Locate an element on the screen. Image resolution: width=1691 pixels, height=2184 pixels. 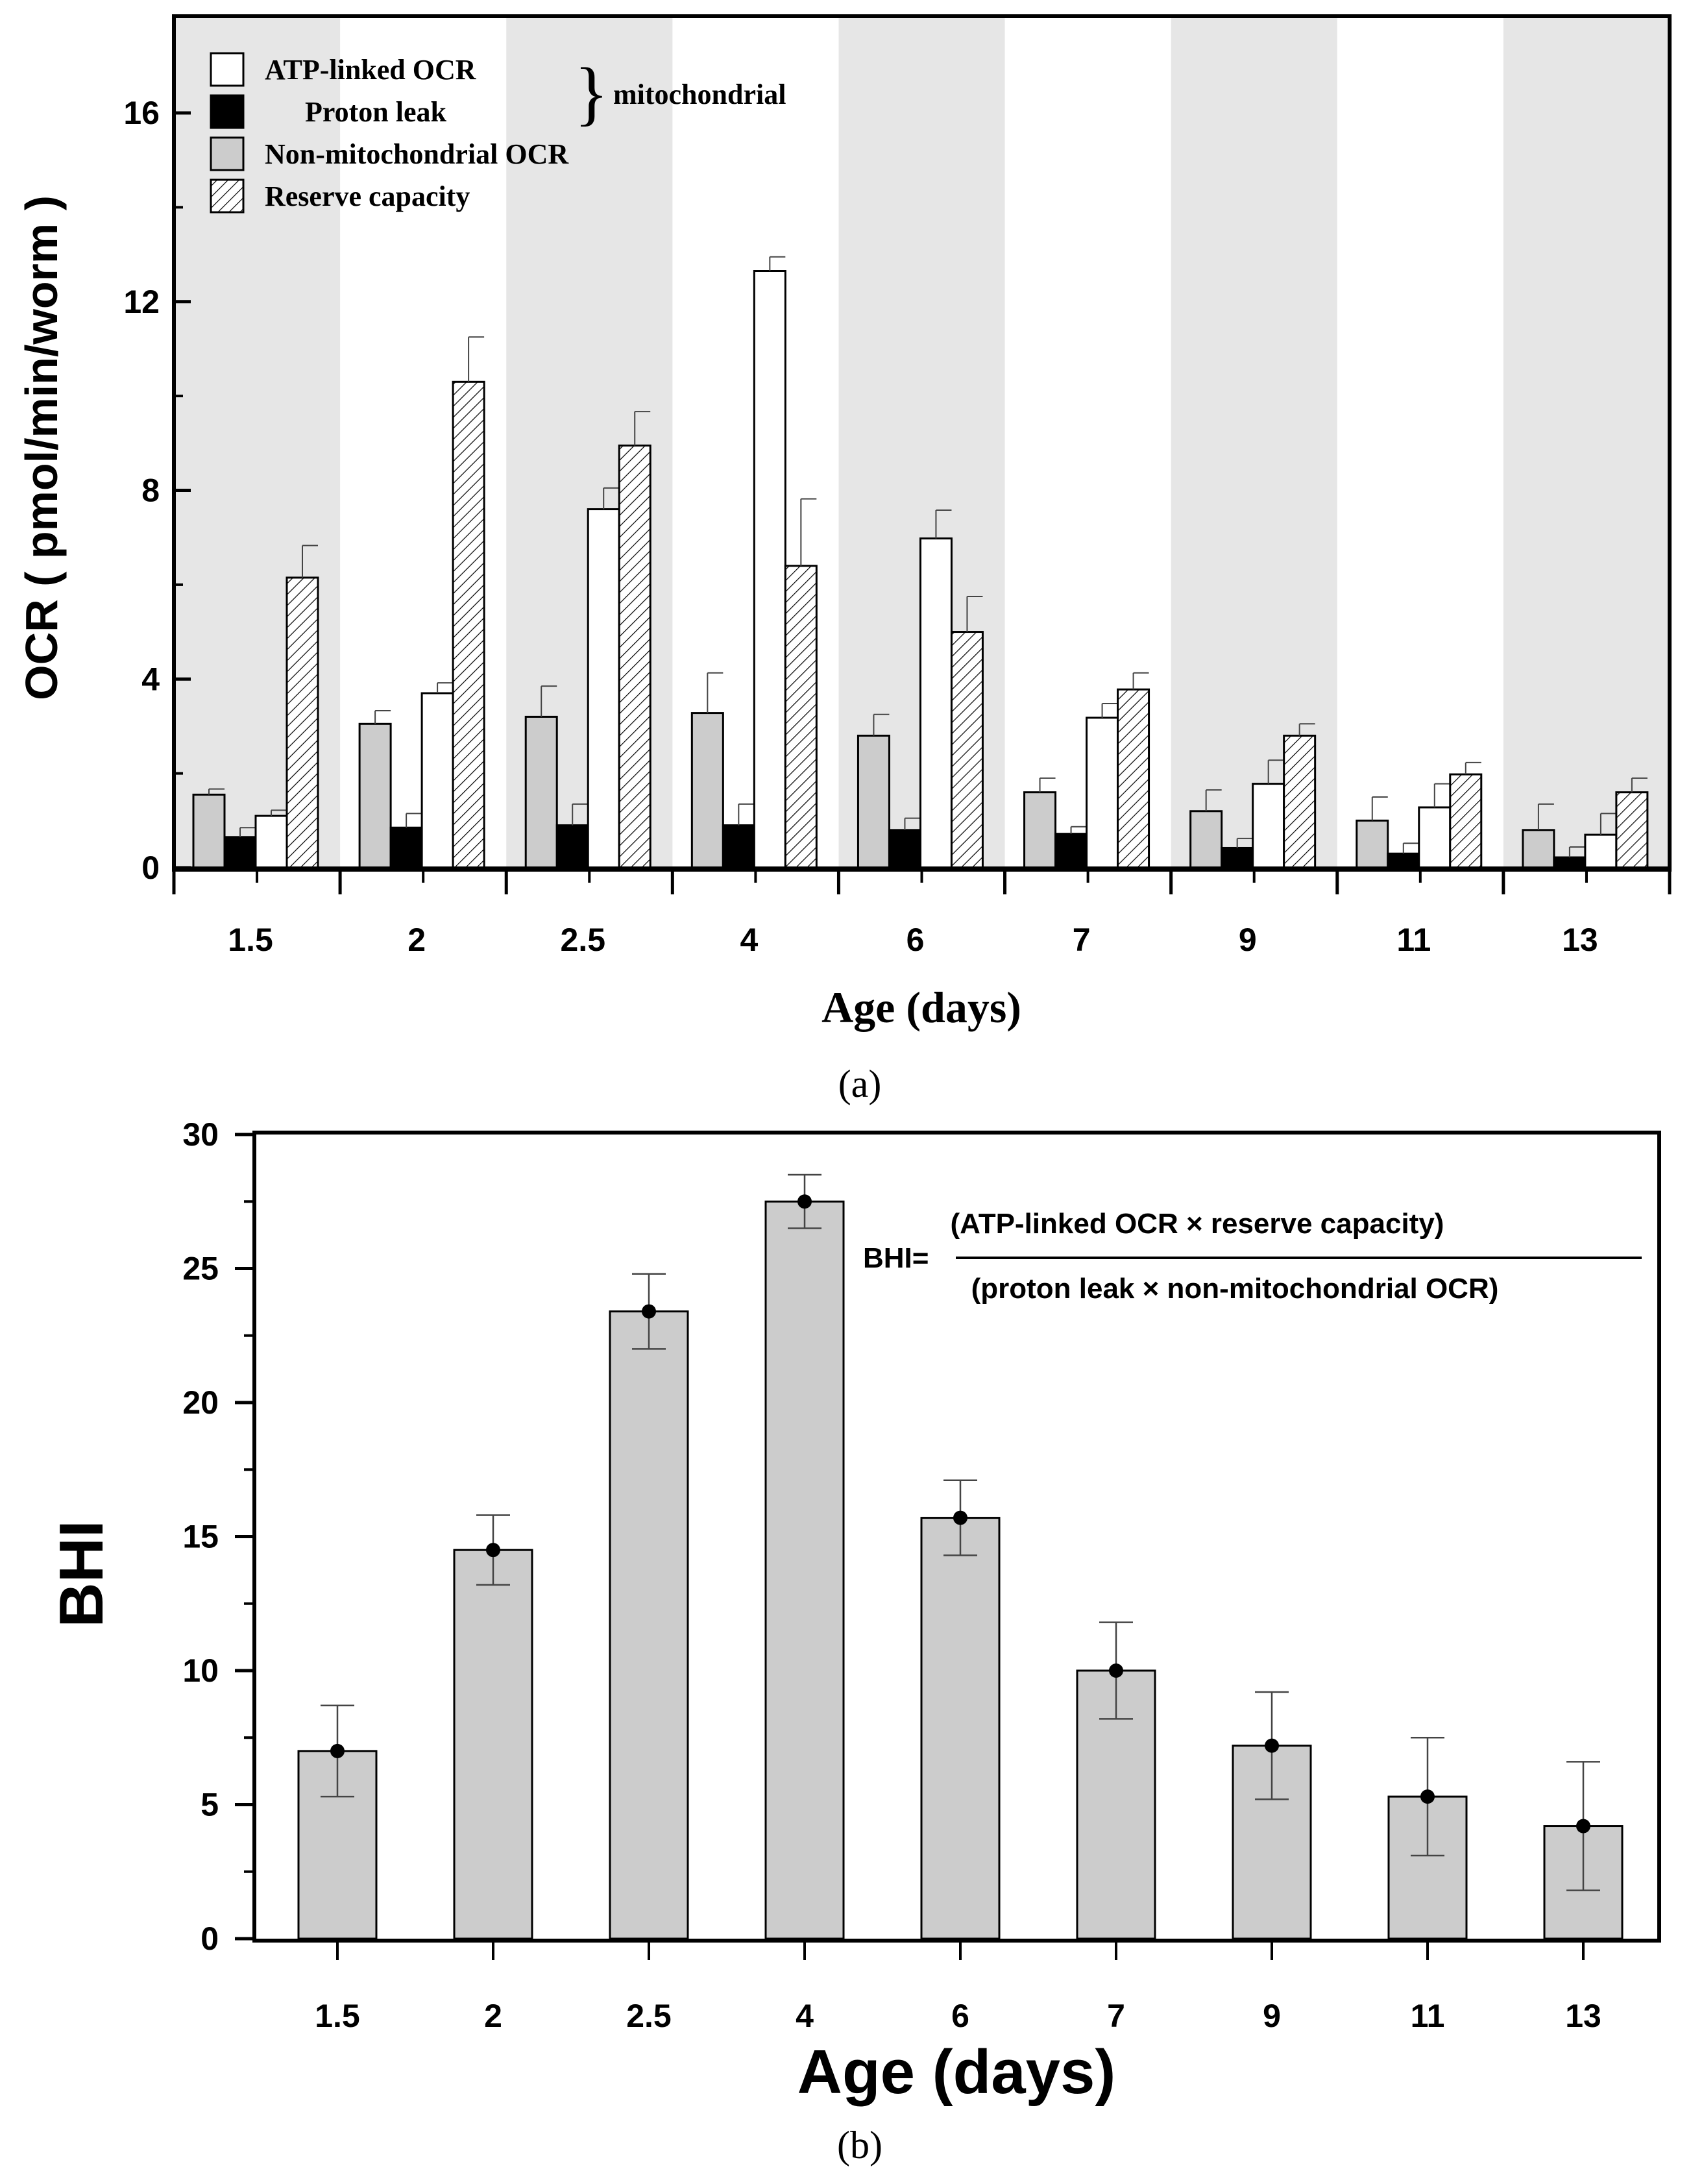
y-axis-ticks: 0 5 10 15 20 25 30 is located at coordinates (218, 1537).